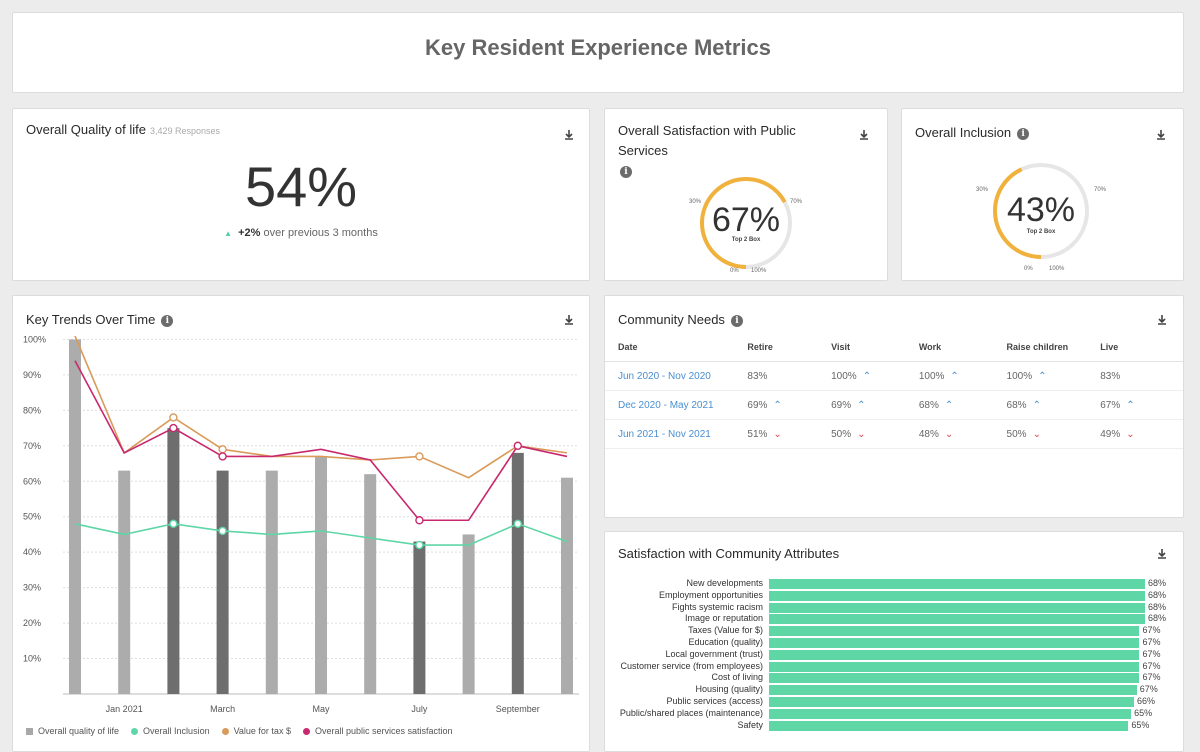  I want to click on delta-value: +2%, so click(249, 233).